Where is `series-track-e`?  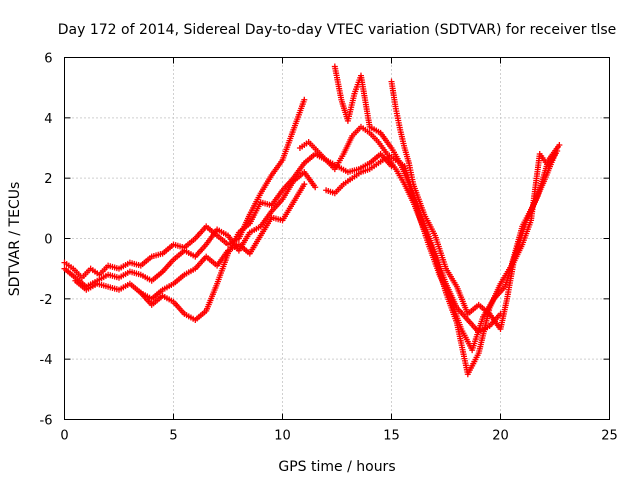
series-track-e is located at coordinates (400, 229).